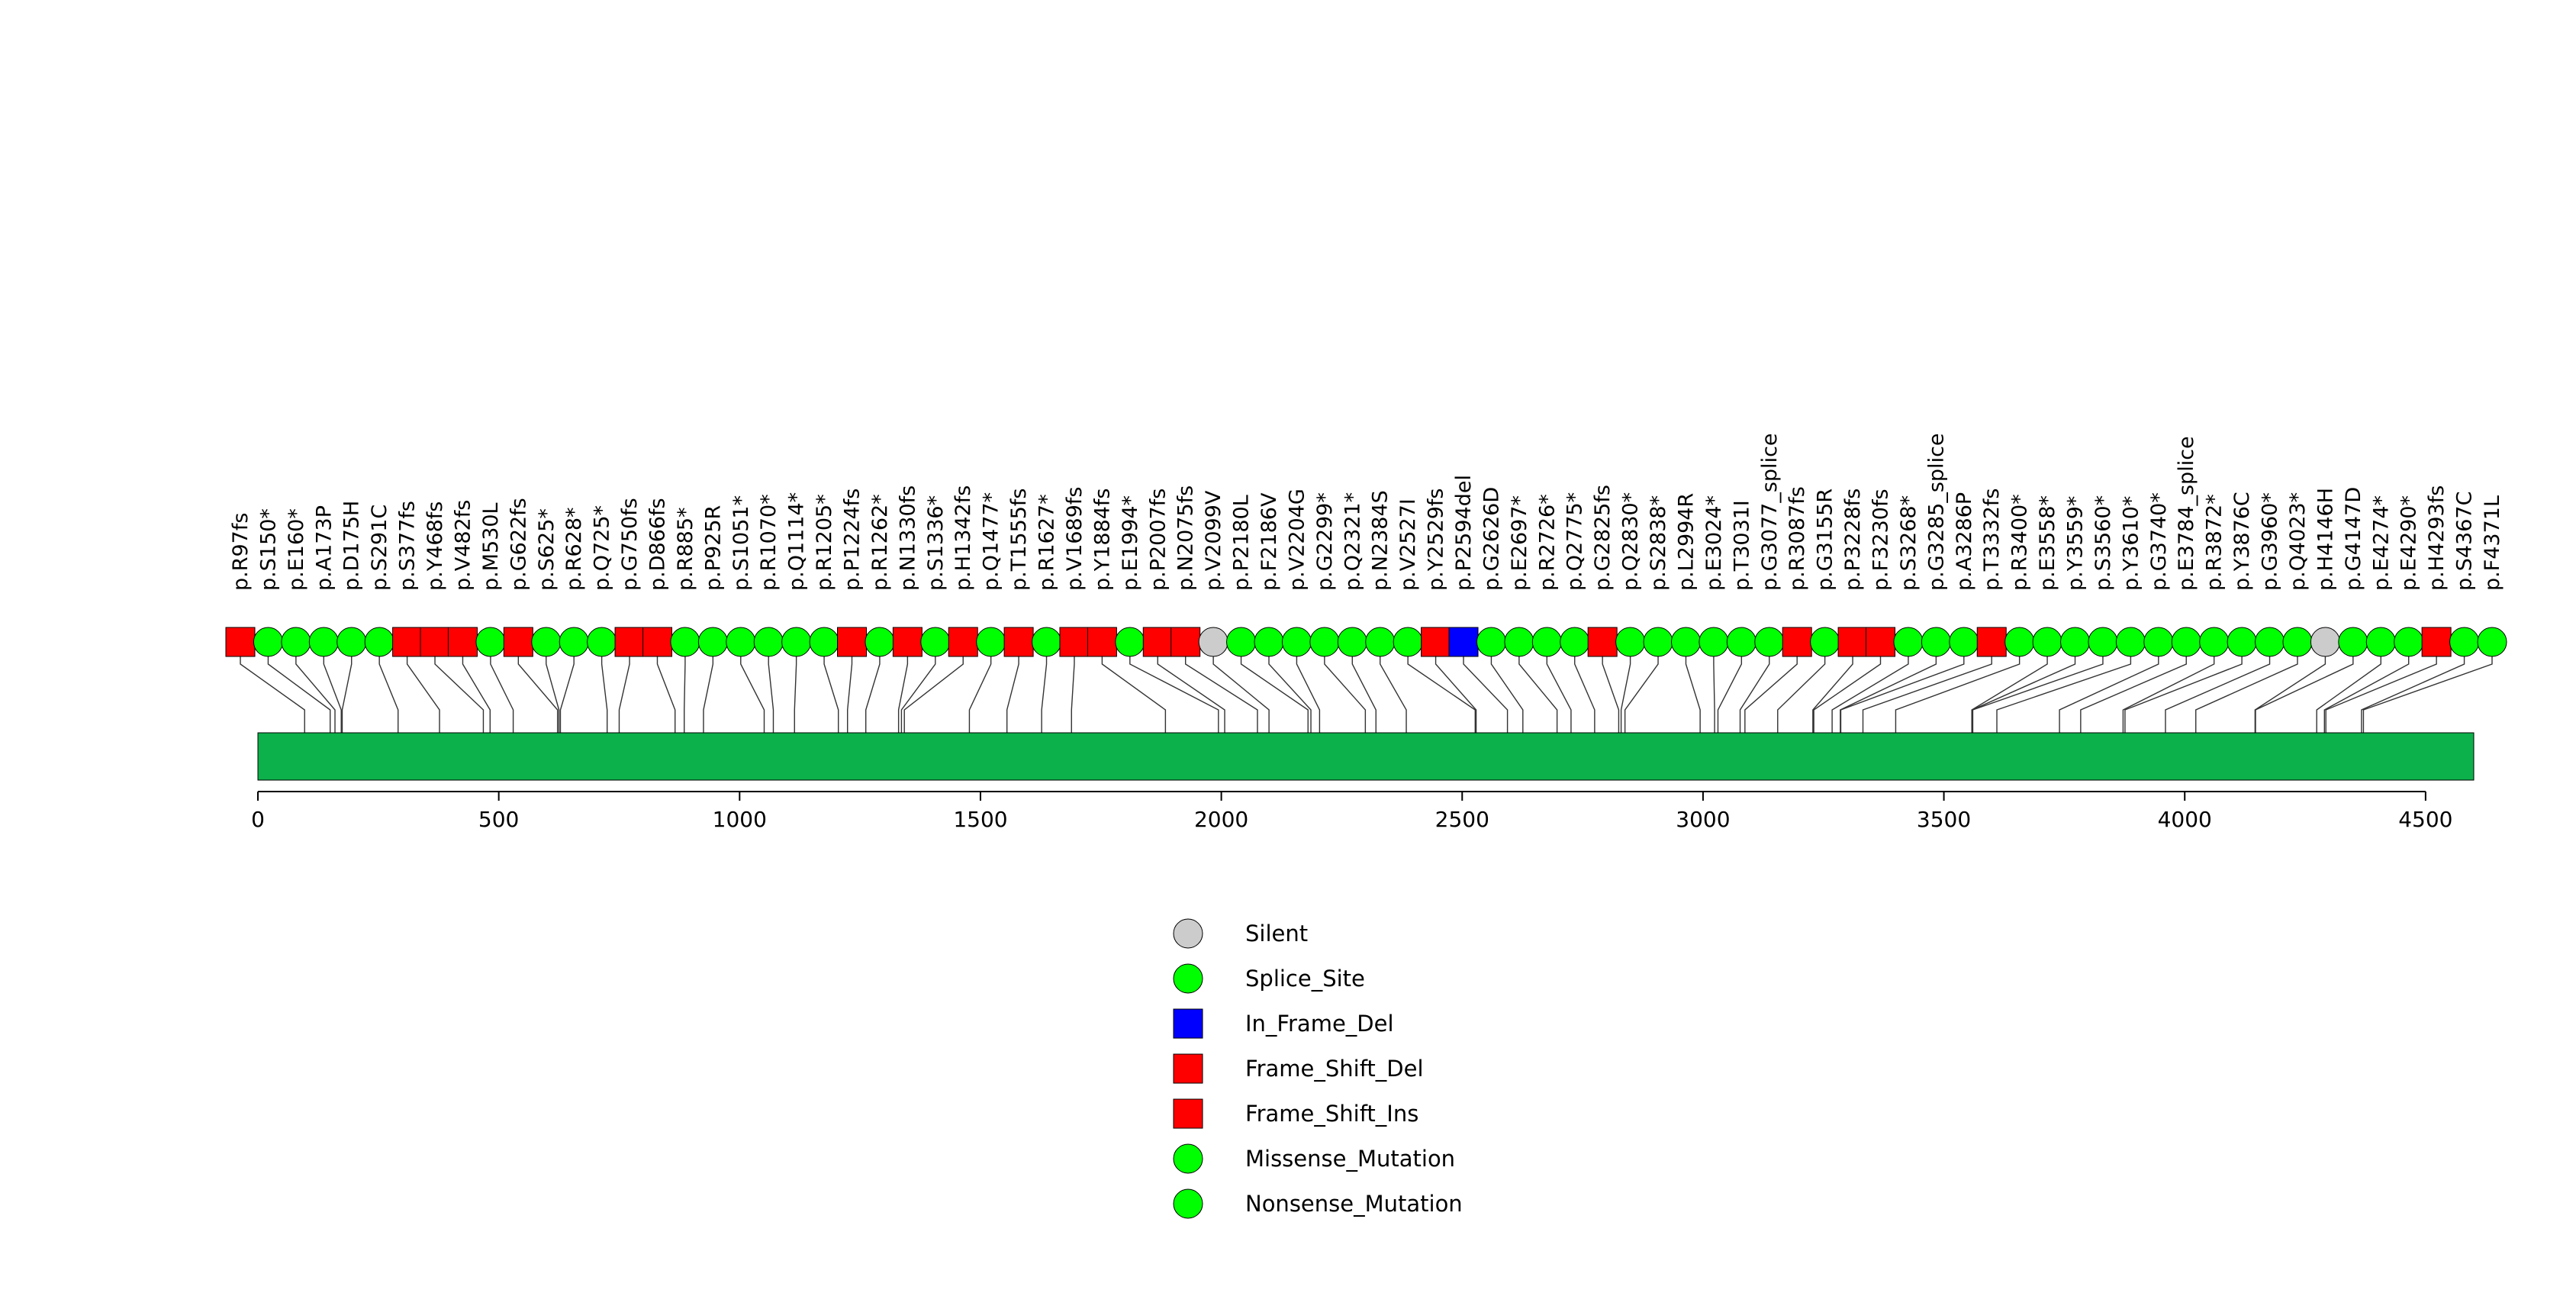 Image resolution: width=2576 pixels, height=1290 pixels. Describe the element at coordinates (1519, 543) in the screenshot. I see `mutation-label: p.E2697*` at that location.